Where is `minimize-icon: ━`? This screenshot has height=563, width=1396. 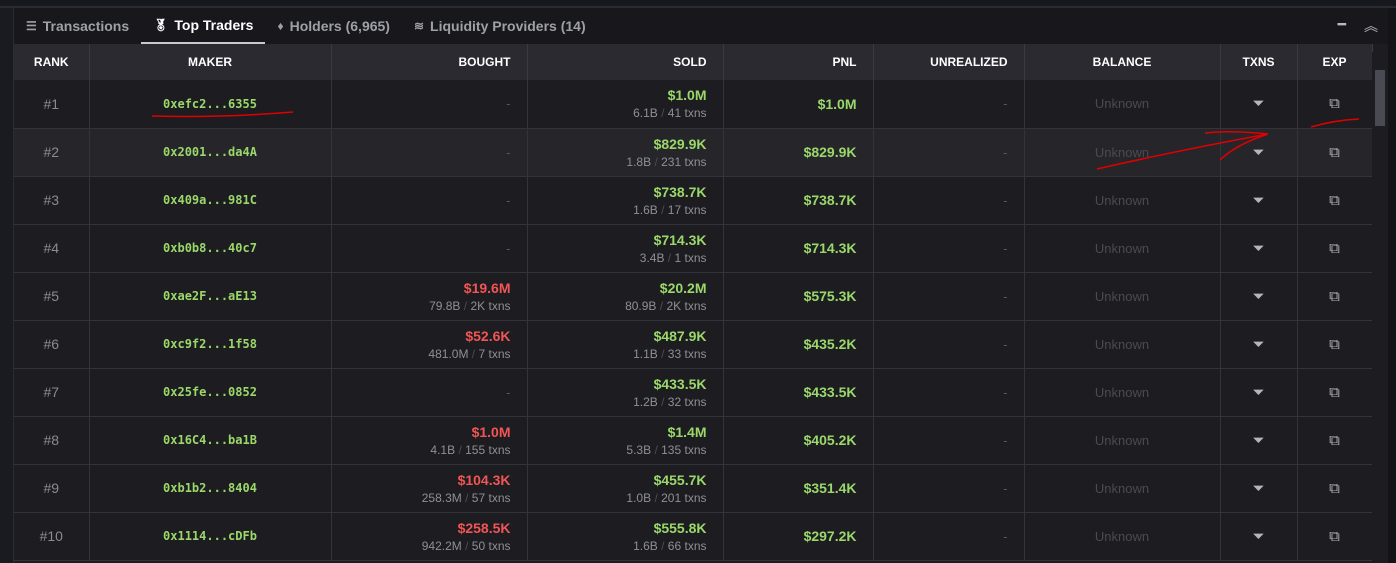
minimize-icon: ━ is located at coordinates (1341, 24).